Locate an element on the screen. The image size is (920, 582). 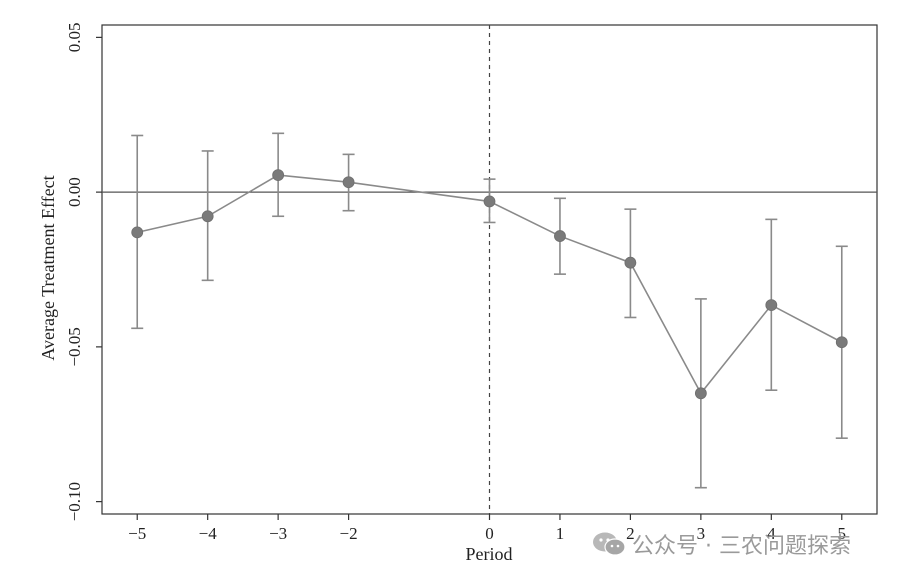
x-tick-label: 5 is located at coordinates (842, 533).